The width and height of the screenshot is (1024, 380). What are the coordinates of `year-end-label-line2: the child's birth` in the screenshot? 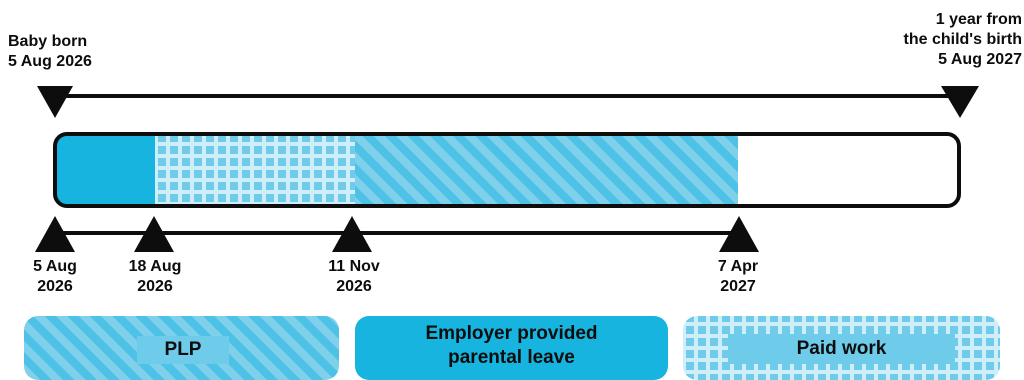 It's located at (962, 39).